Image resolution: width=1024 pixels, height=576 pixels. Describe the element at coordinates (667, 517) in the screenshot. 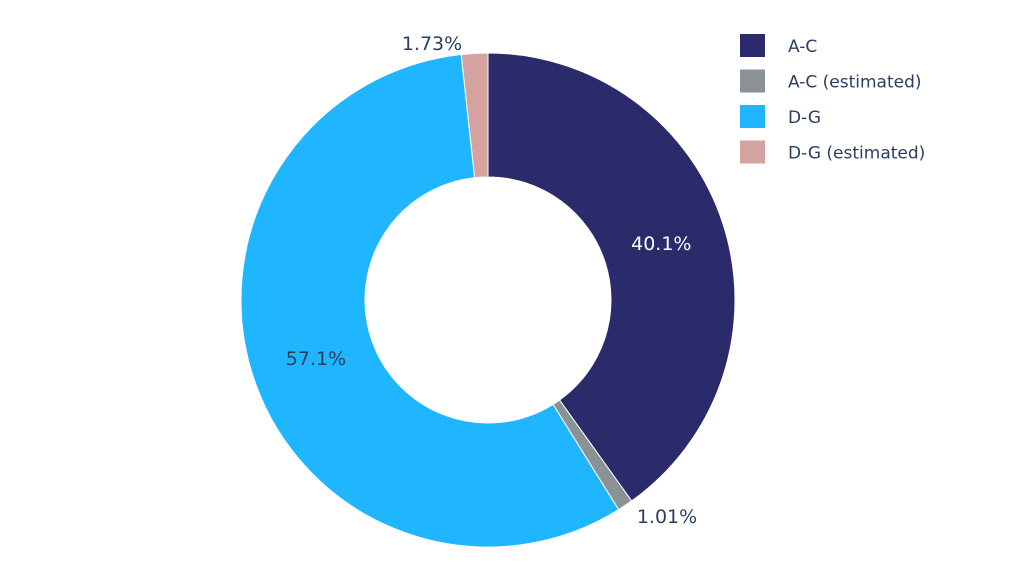

I see `slice-label: 1.01%` at that location.